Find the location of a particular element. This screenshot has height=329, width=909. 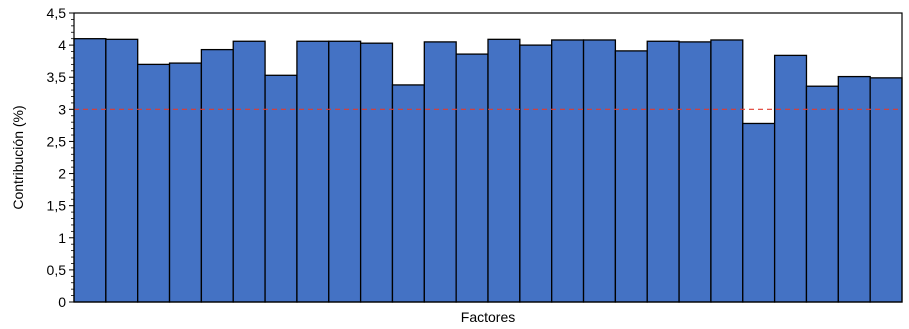

y-tick-label: 0 is located at coordinates (62, 302).